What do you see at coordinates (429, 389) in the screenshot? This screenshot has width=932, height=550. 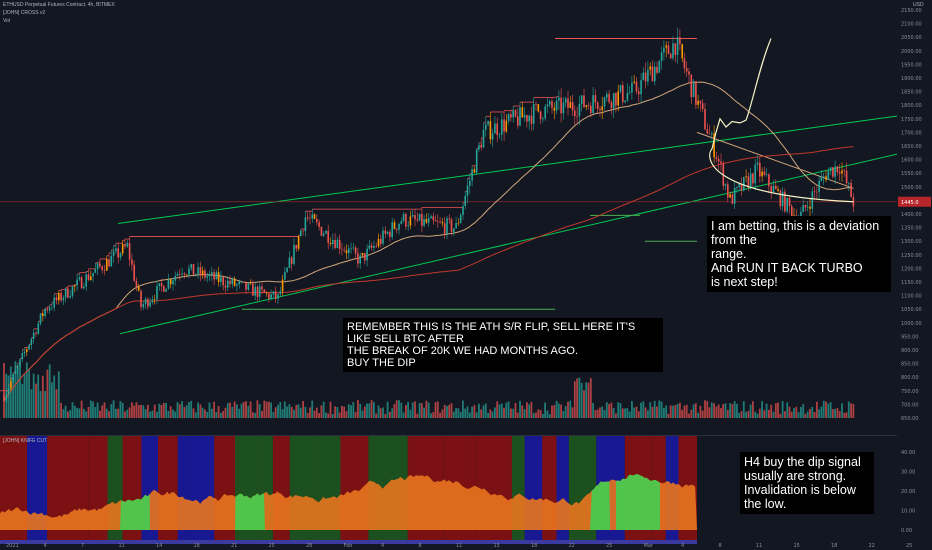 I see `volume-bars` at bounding box center [429, 389].